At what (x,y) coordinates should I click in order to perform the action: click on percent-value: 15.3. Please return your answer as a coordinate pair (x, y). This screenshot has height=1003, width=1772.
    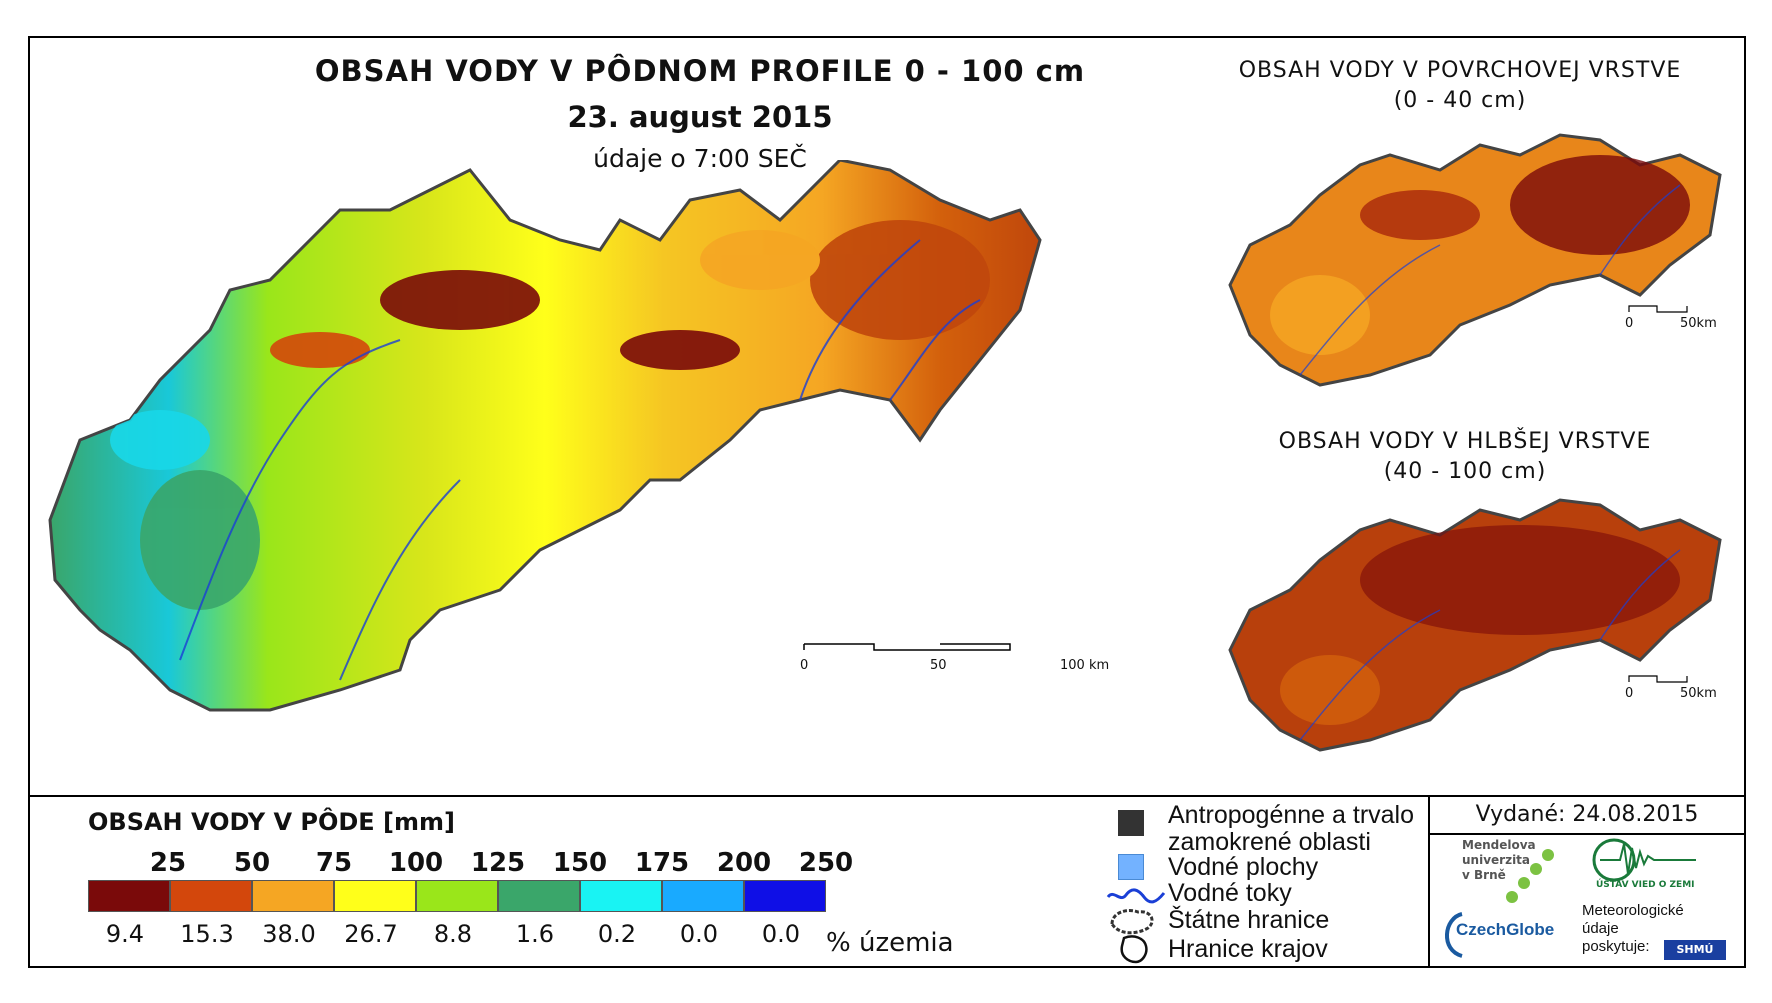
    Looking at the image, I should click on (207, 934).